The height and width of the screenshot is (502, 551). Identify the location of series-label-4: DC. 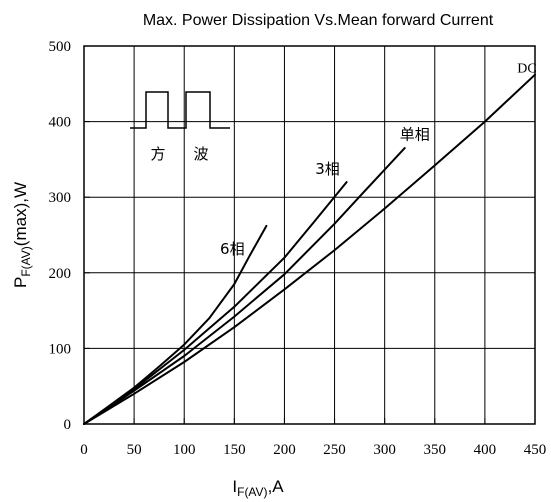
(526, 68).